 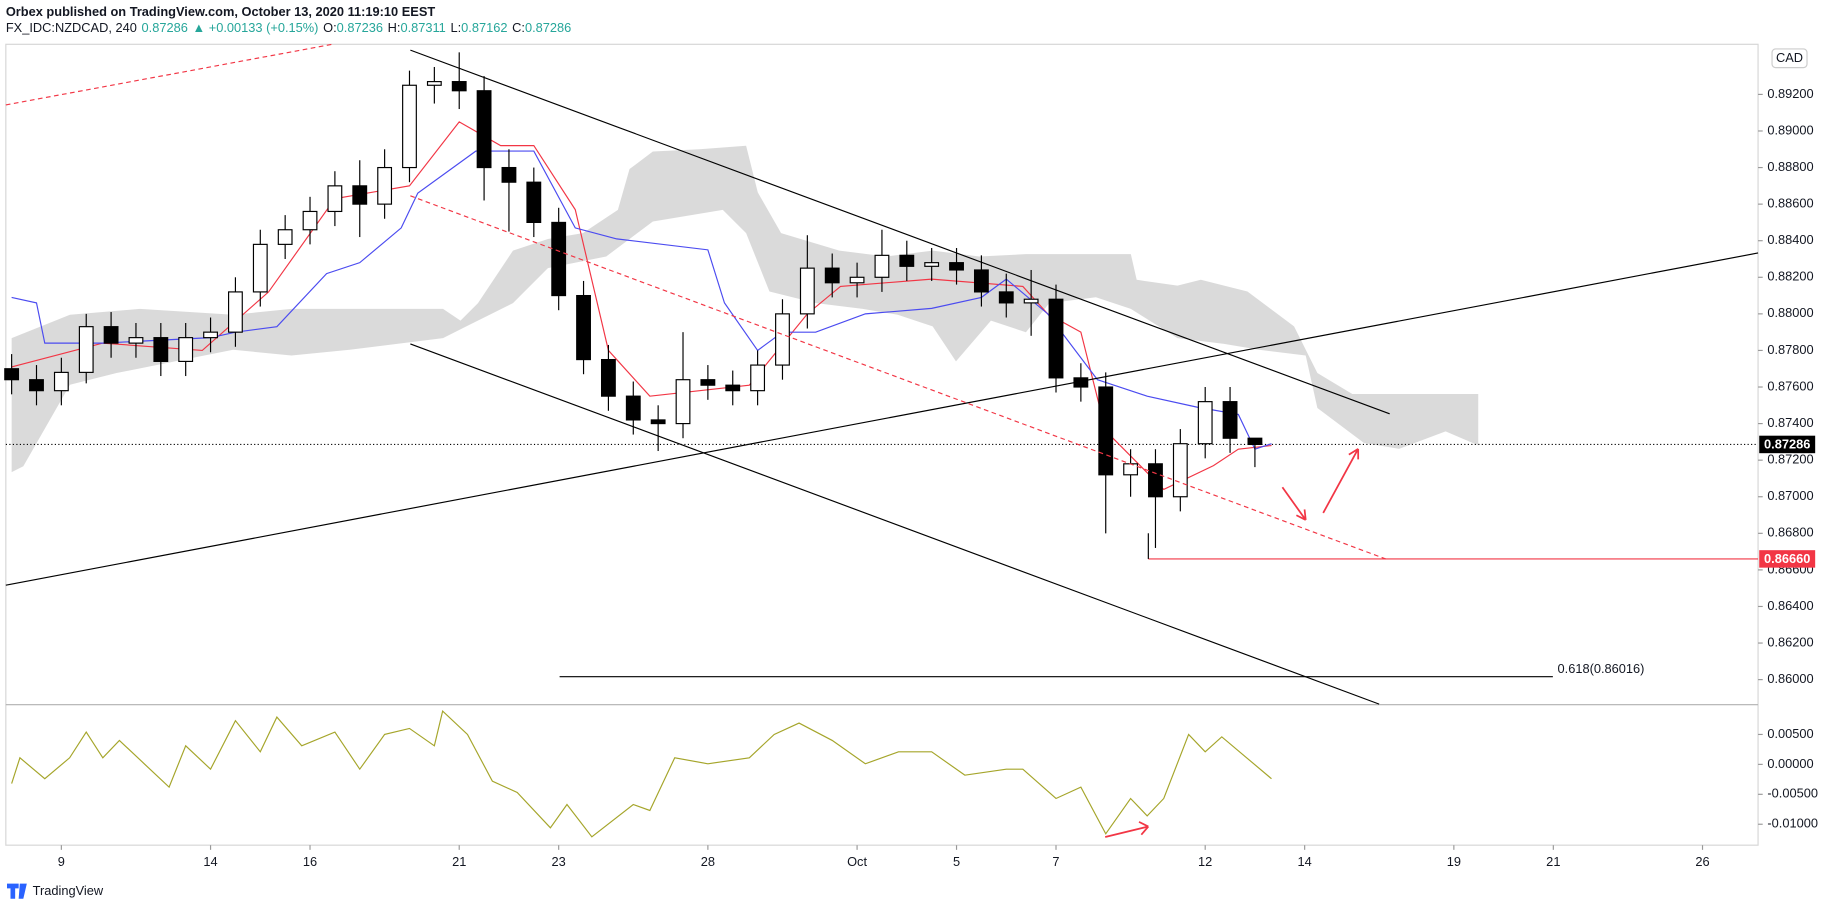 What do you see at coordinates (559, 861) in the screenshot?
I see `x-tick-label: 23` at bounding box center [559, 861].